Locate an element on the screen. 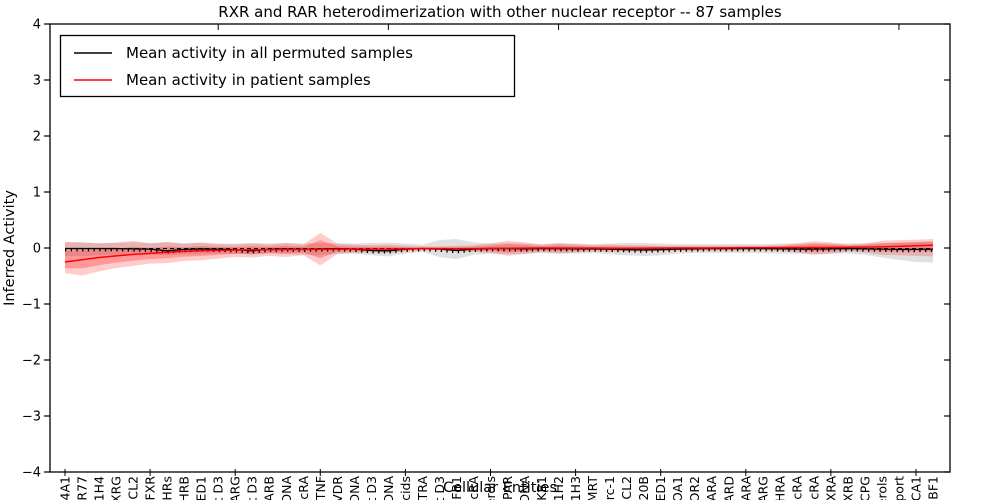 The width and height of the screenshot is (1000, 500). x-category-label: RXRs/FXR is located at coordinates (150, 488).